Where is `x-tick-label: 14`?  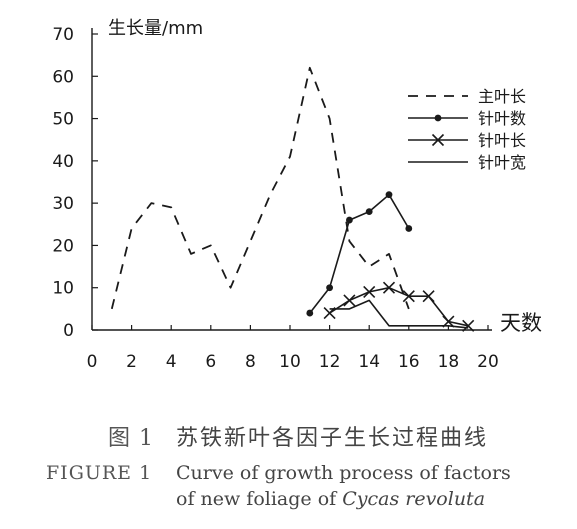 x-tick-label: 14 is located at coordinates (369, 362).